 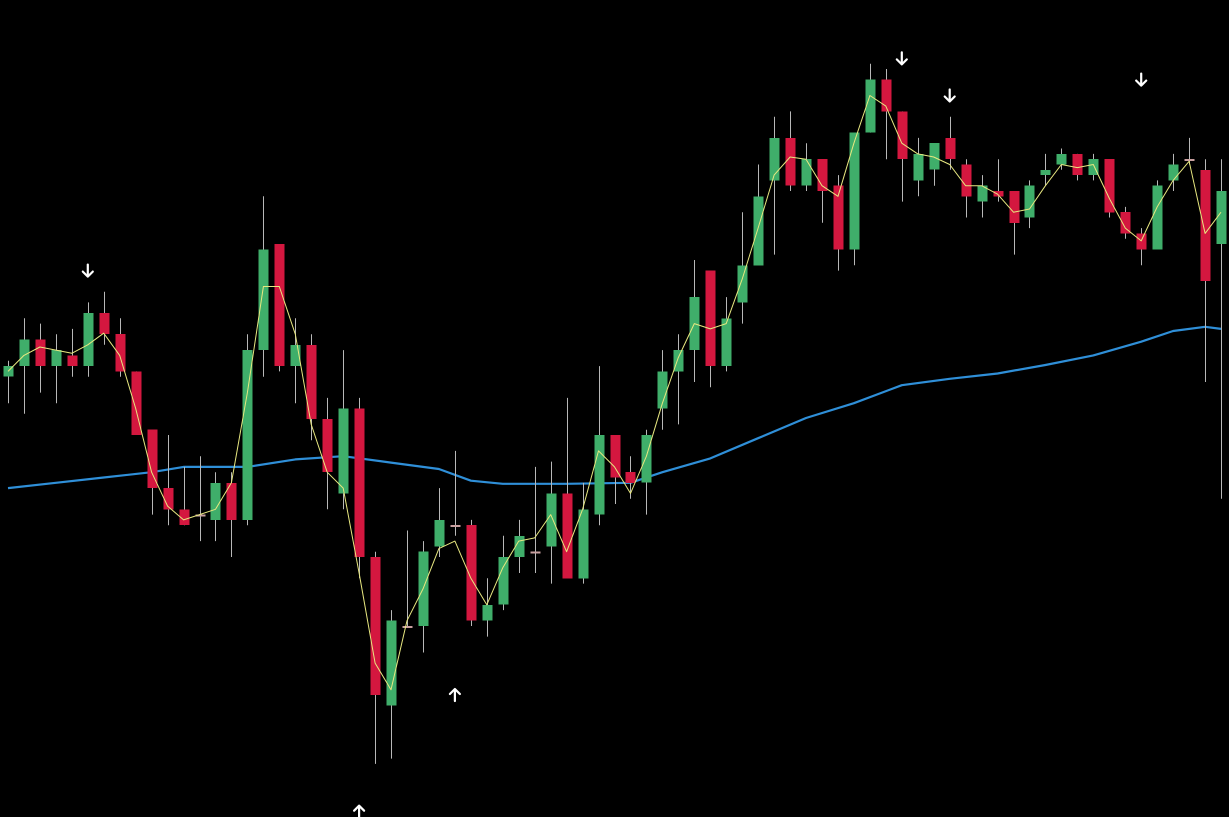 What do you see at coordinates (454, 695) in the screenshot?
I see `arrow-up-icon` at bounding box center [454, 695].